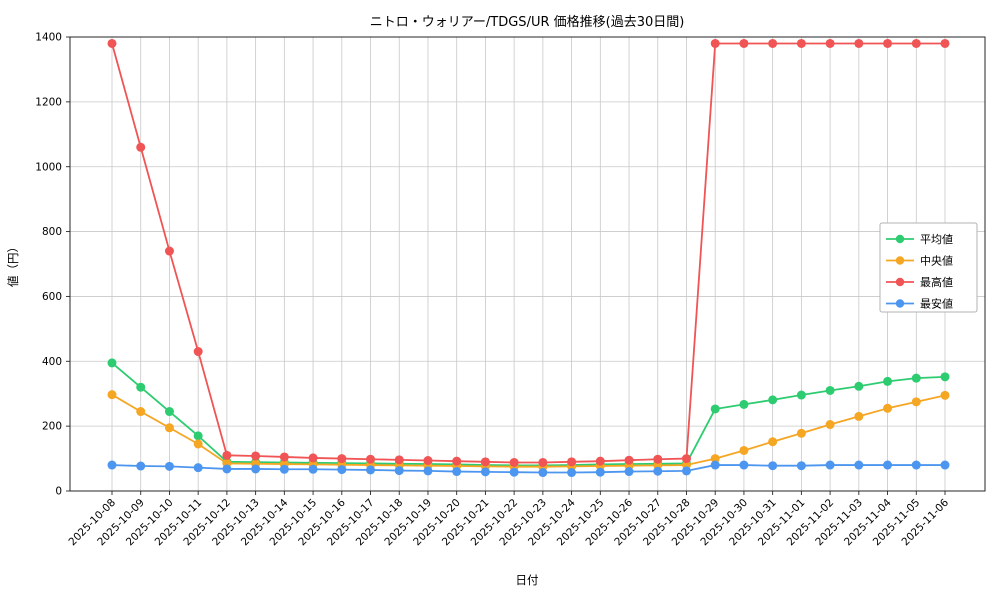  What do you see at coordinates (928, 267) in the screenshot?
I see `legend-box` at bounding box center [928, 267].